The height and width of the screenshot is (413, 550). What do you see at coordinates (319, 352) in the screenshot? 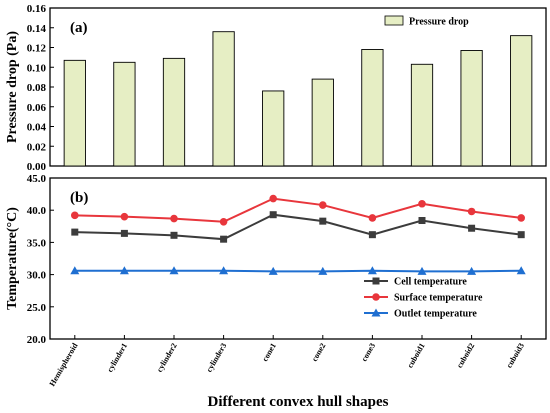
I see `x-tick-label: cone2` at bounding box center [319, 352].